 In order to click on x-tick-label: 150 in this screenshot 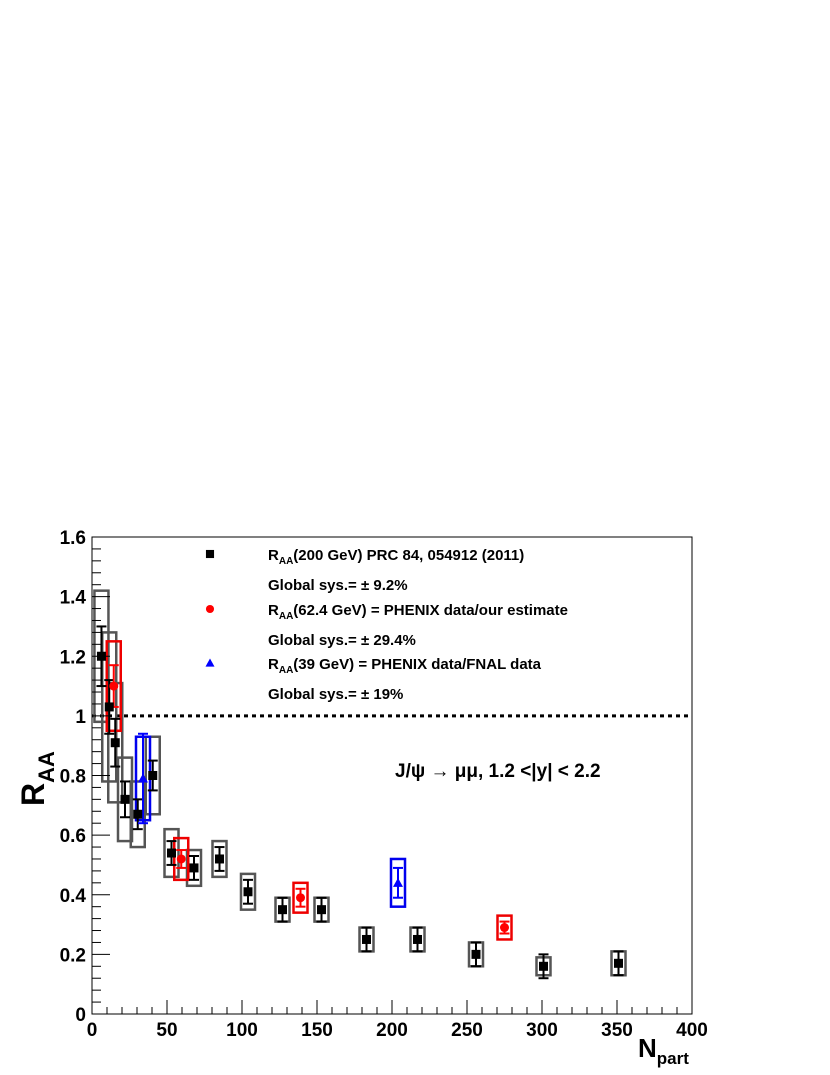, I will do `click(317, 1030)`.